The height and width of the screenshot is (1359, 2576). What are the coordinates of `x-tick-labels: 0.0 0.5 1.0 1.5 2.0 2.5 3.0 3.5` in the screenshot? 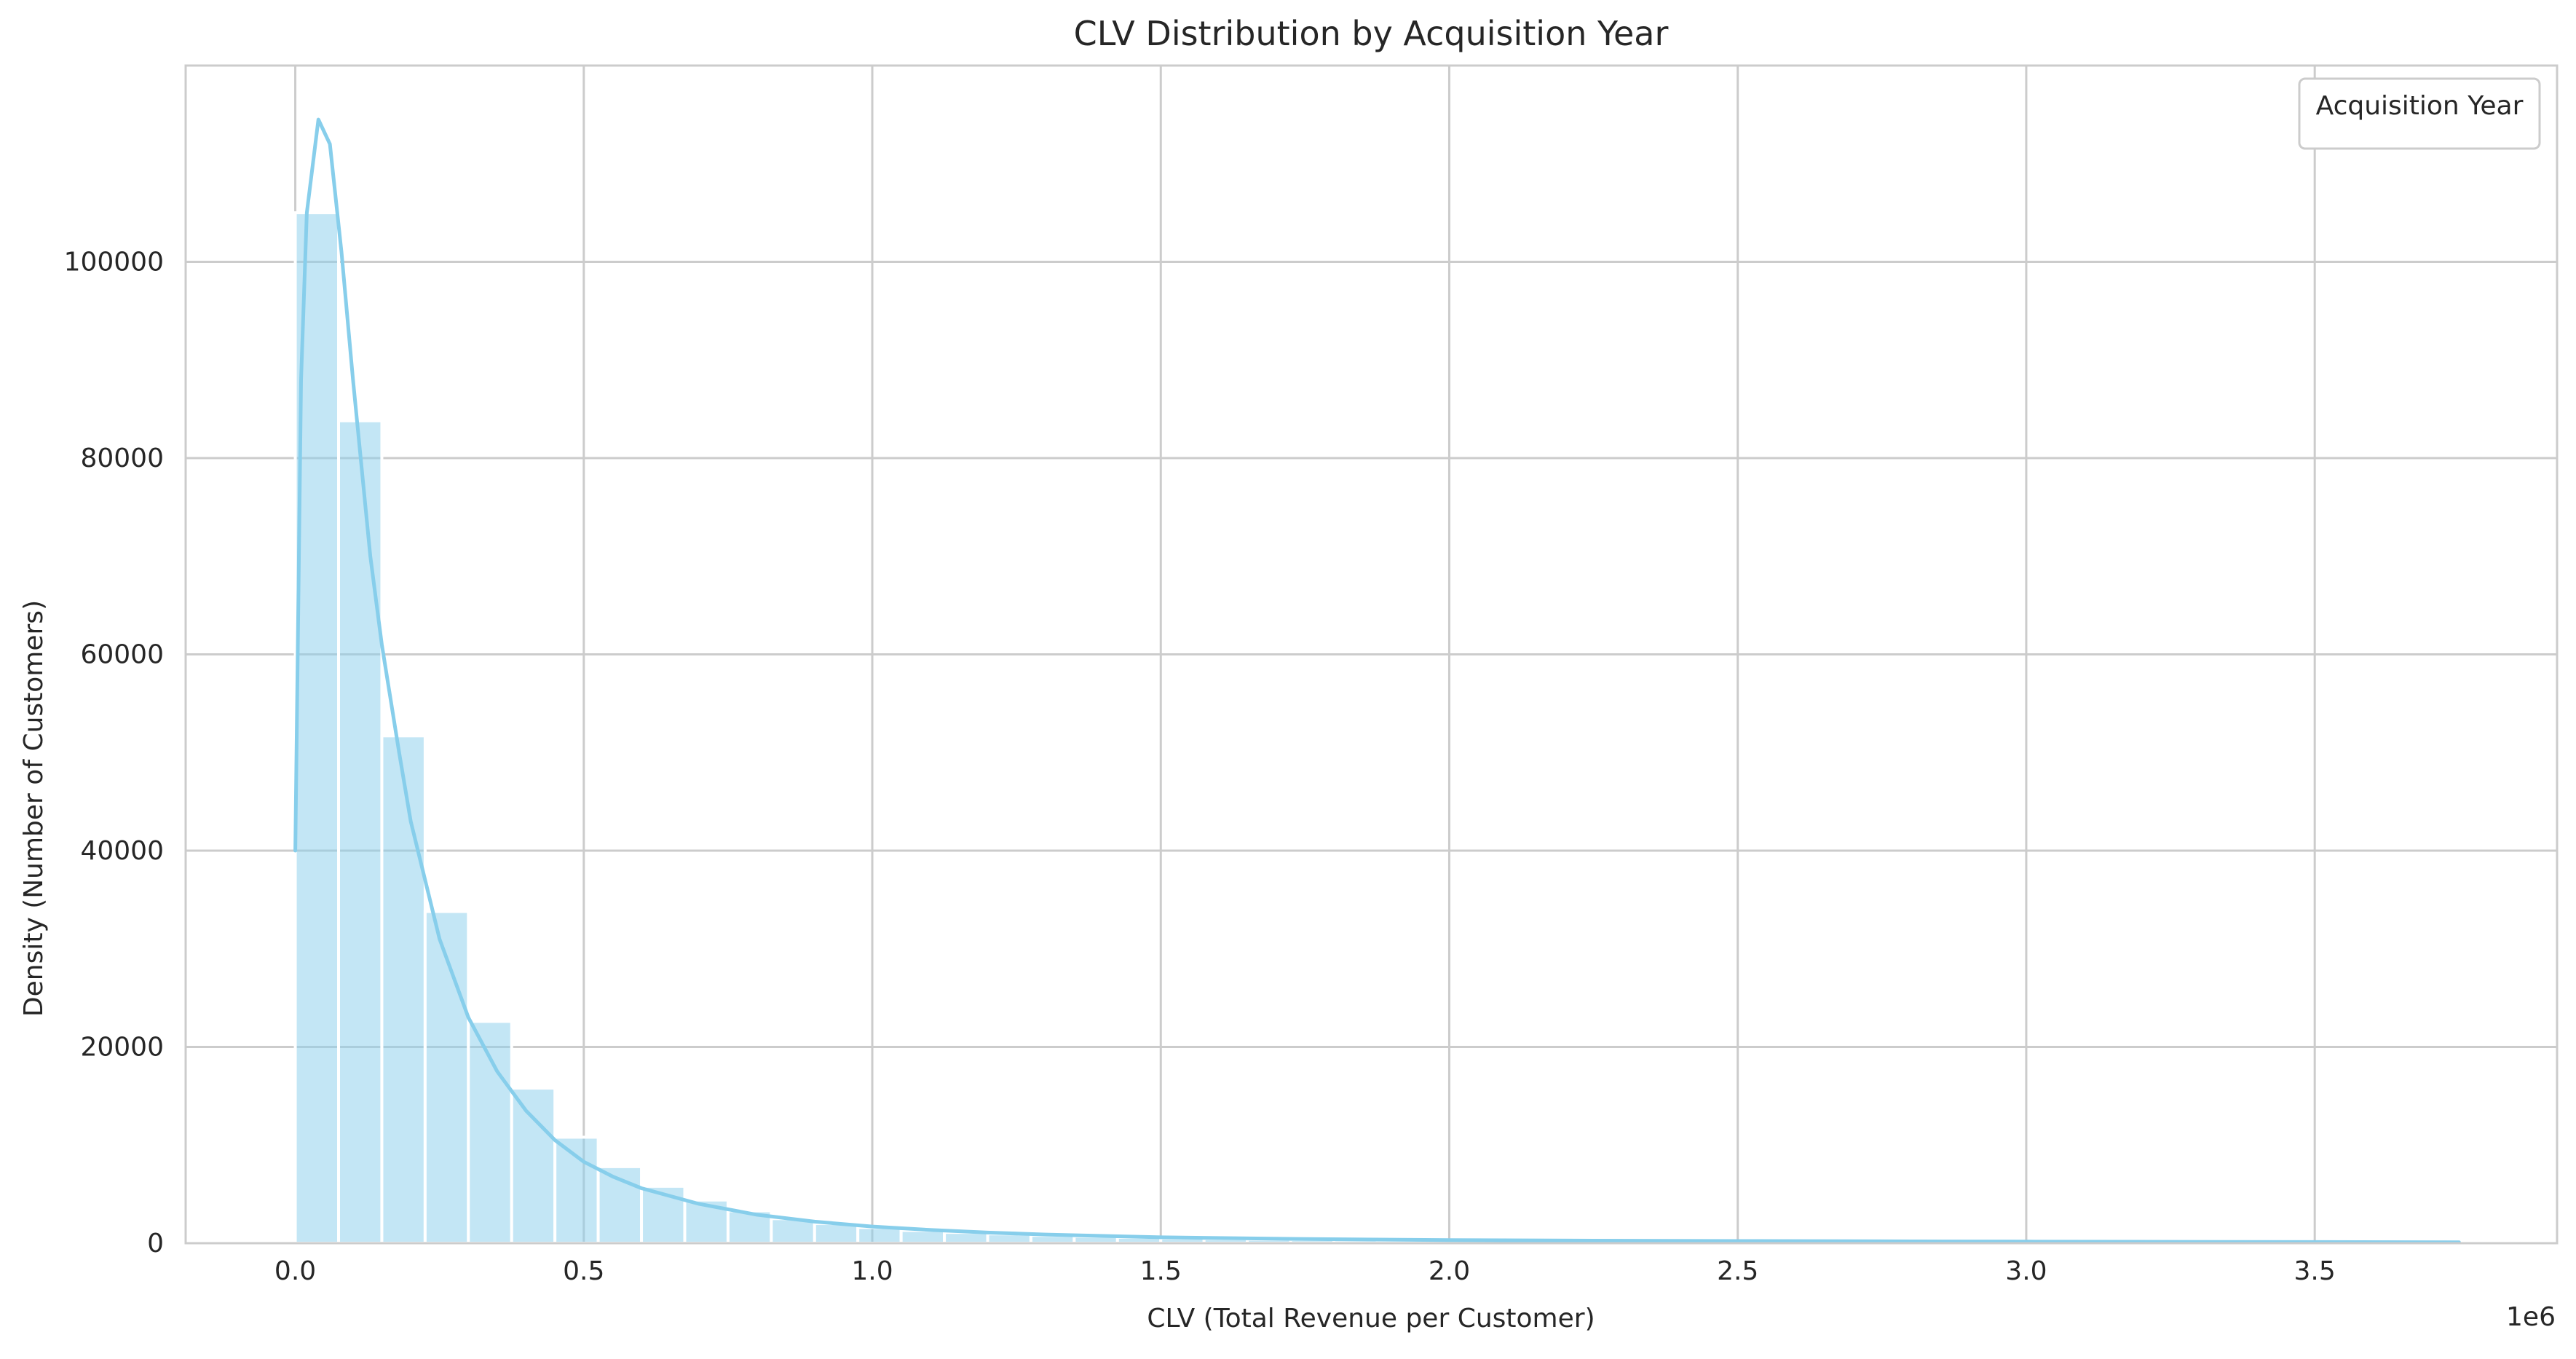 It's located at (1305, 1271).